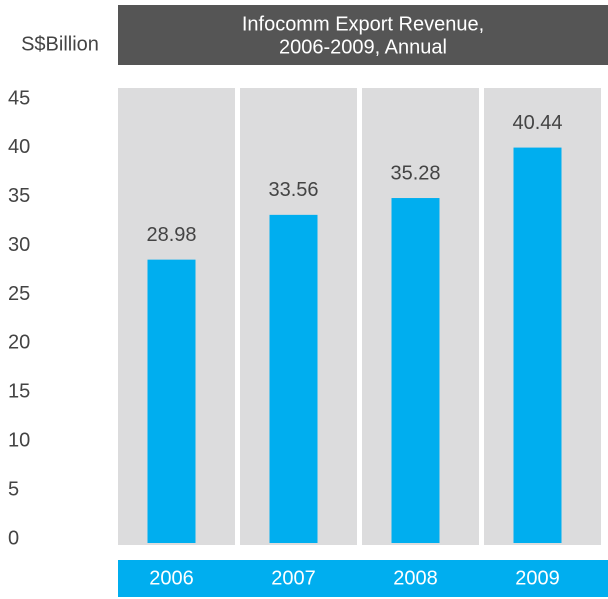 This screenshot has height=599, width=608. Describe the element at coordinates (363, 24) in the screenshot. I see `chart-title: Infocomm Export Revenue,` at that location.